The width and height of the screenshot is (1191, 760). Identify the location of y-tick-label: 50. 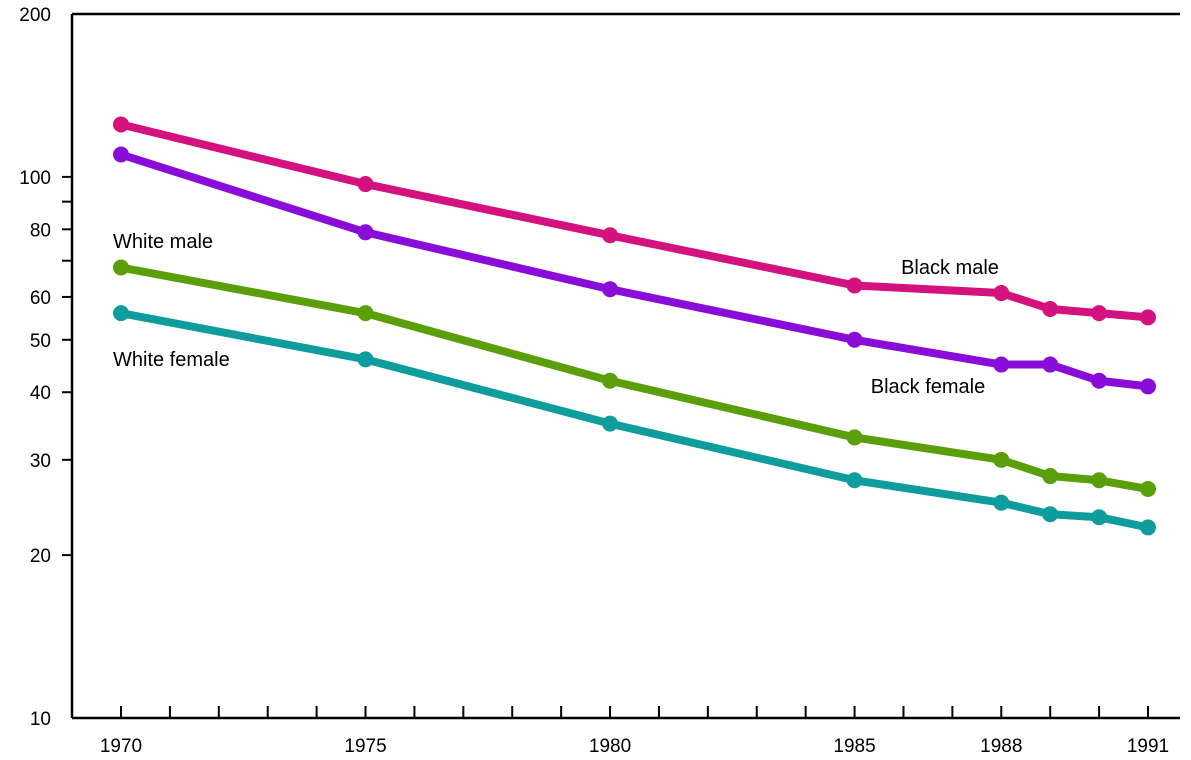
(40, 341).